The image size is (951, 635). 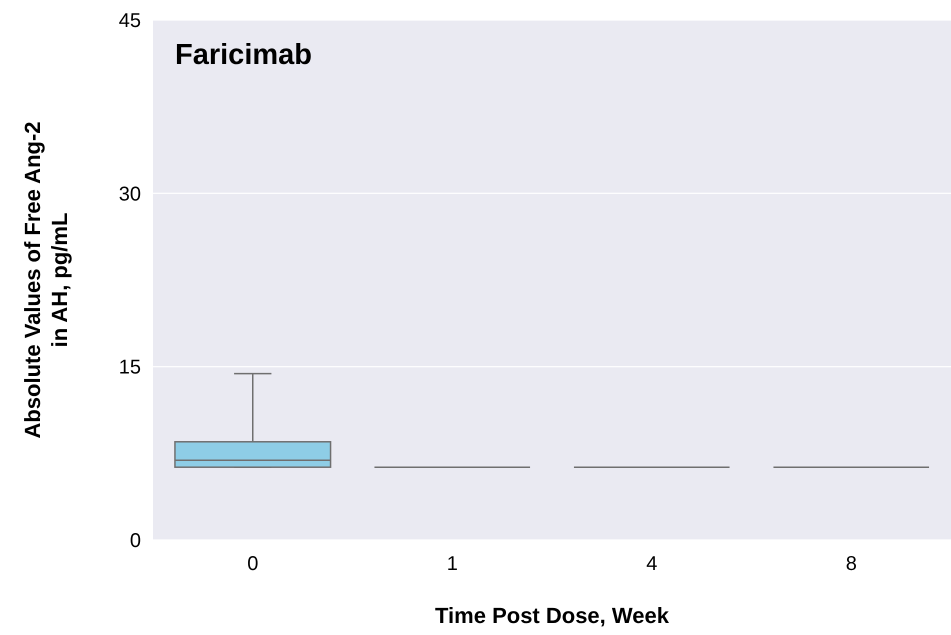 What do you see at coordinates (552, 615) in the screenshot?
I see `x-axis-title: Time Post Dose, Week` at bounding box center [552, 615].